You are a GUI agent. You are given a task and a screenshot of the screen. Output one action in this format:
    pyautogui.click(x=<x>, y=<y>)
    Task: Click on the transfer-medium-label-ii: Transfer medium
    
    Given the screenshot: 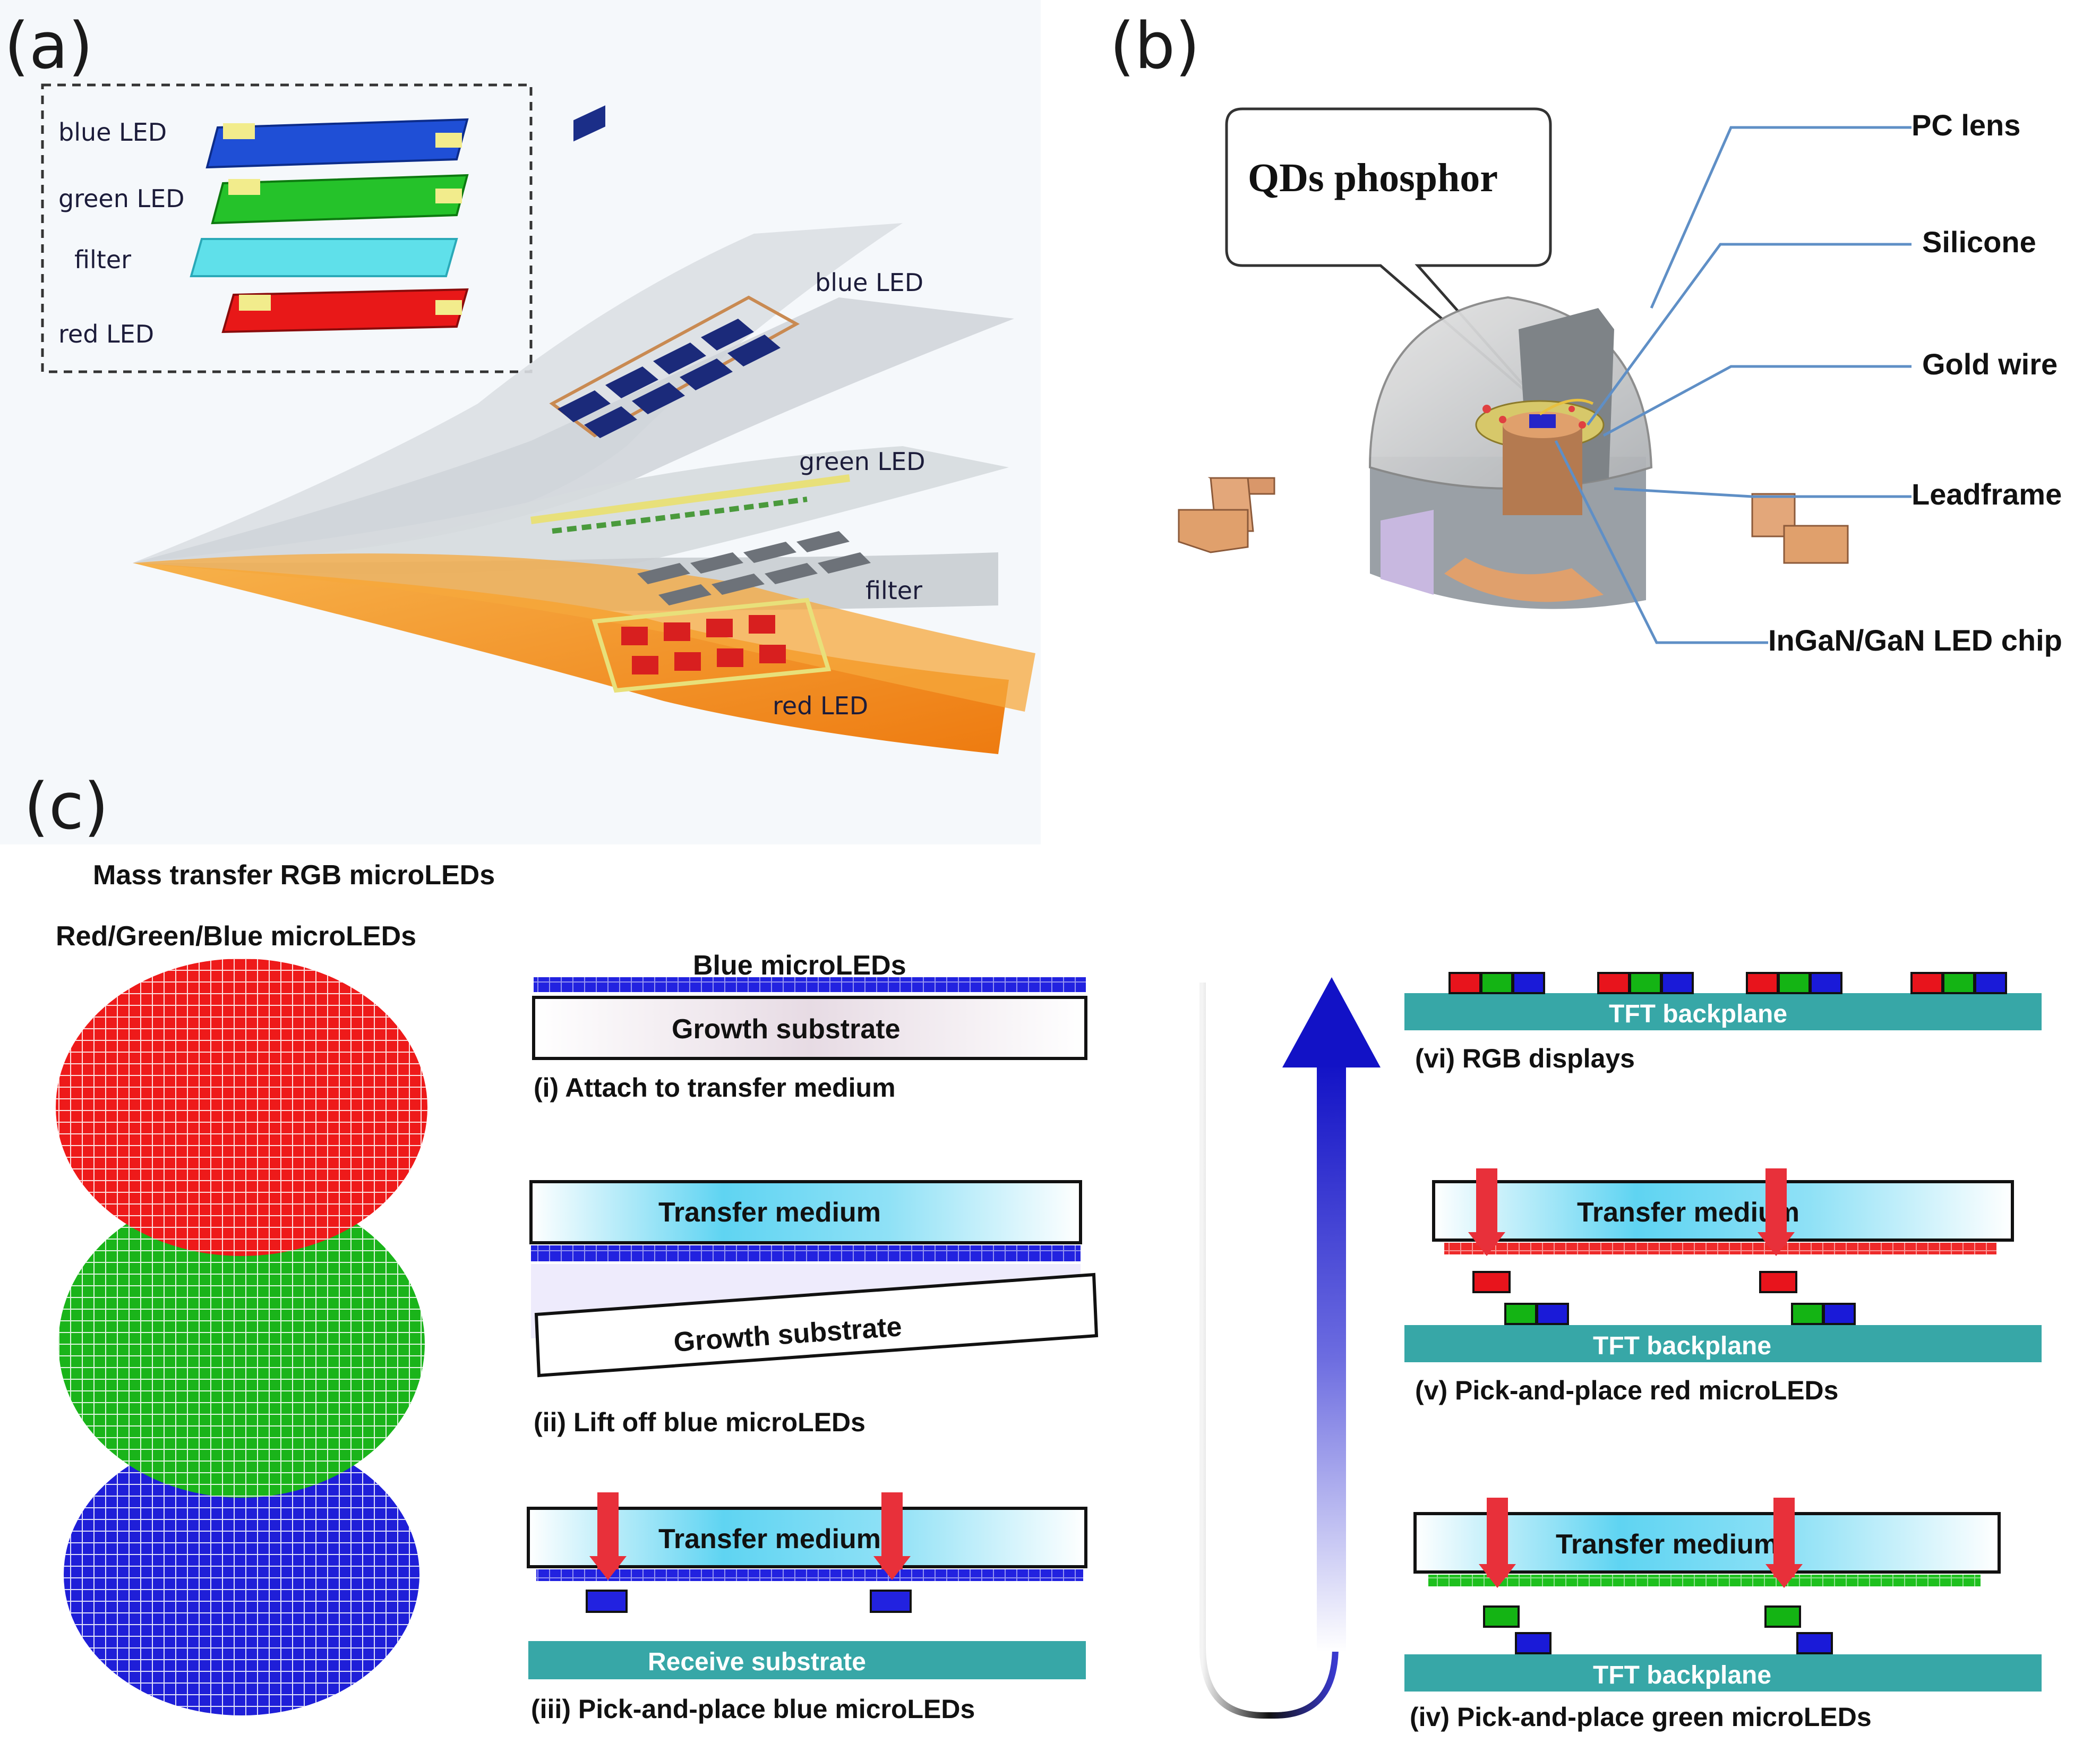 What is the action you would take?
    pyautogui.click(x=769, y=1212)
    